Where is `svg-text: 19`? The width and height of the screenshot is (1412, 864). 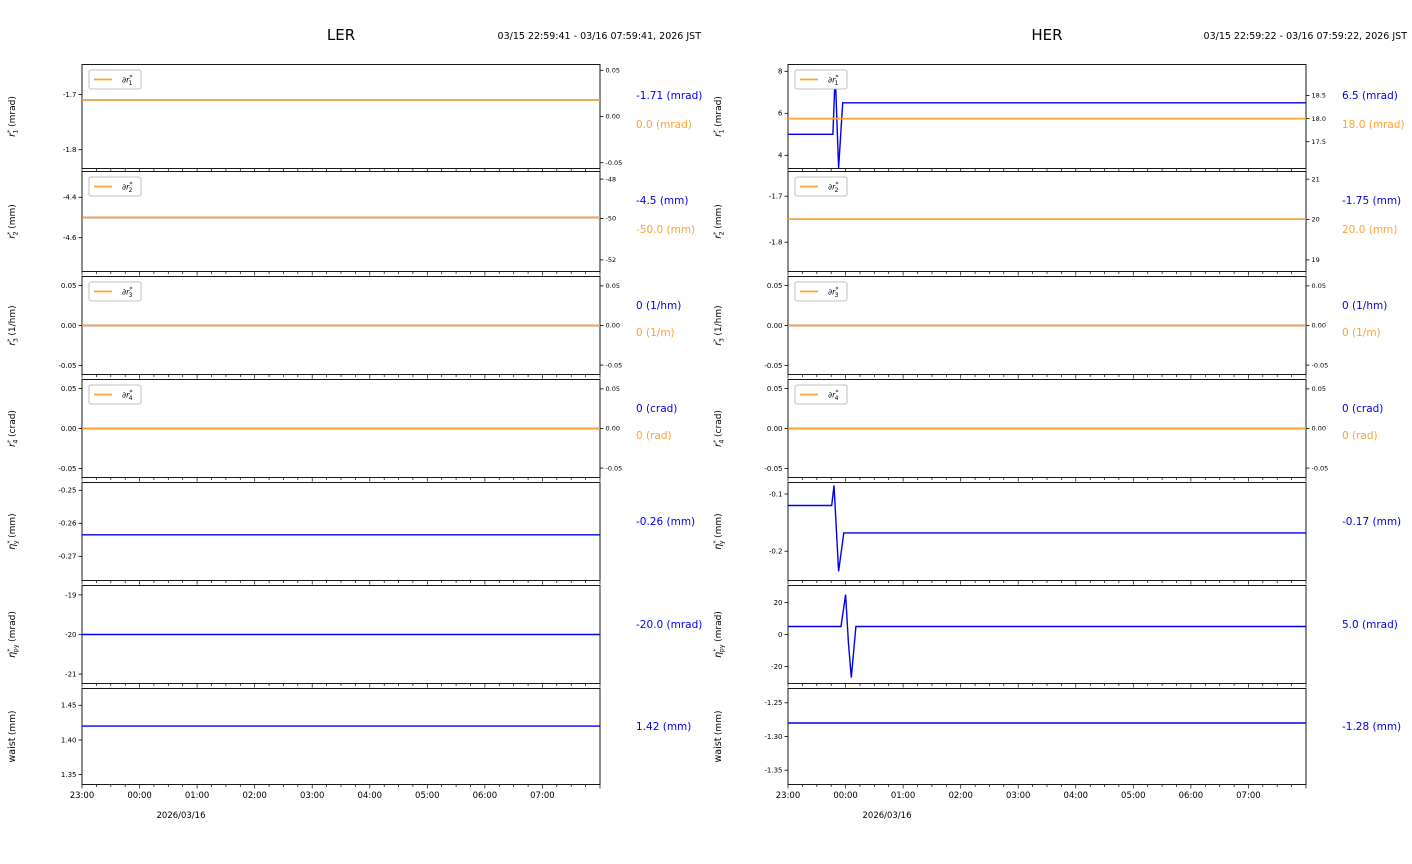 svg-text: 19 is located at coordinates (1316, 260).